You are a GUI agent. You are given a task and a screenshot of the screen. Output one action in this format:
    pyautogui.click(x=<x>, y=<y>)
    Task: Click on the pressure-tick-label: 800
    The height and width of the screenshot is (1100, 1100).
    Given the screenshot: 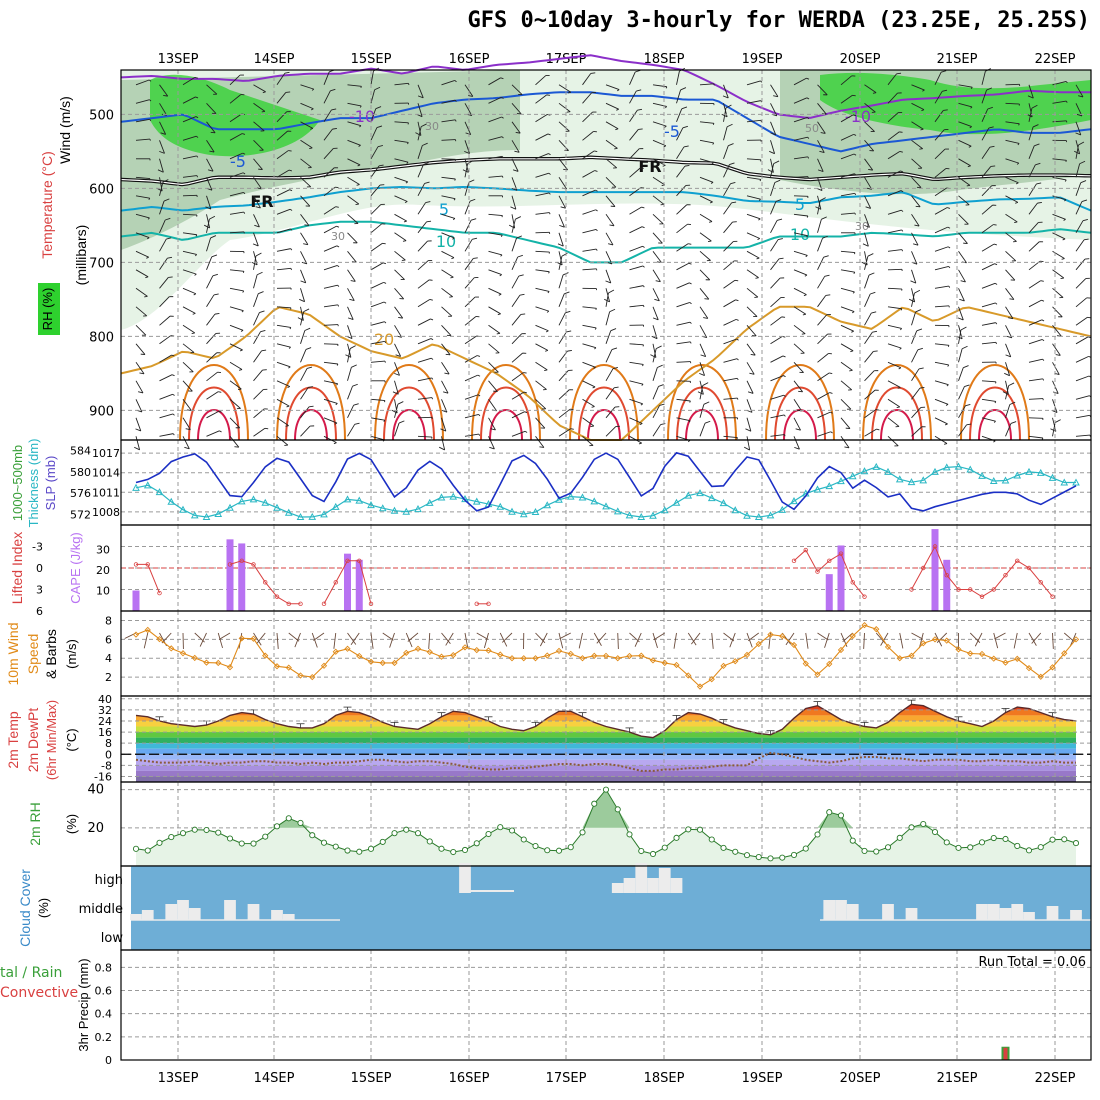 What is the action you would take?
    pyautogui.click(x=101, y=337)
    